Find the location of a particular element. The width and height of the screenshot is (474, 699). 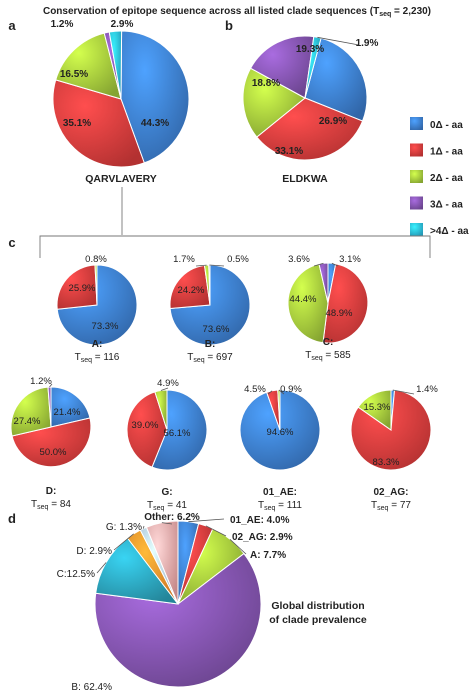

pie-8-tseq: Tseq = 77 is located at coordinates (391, 506).